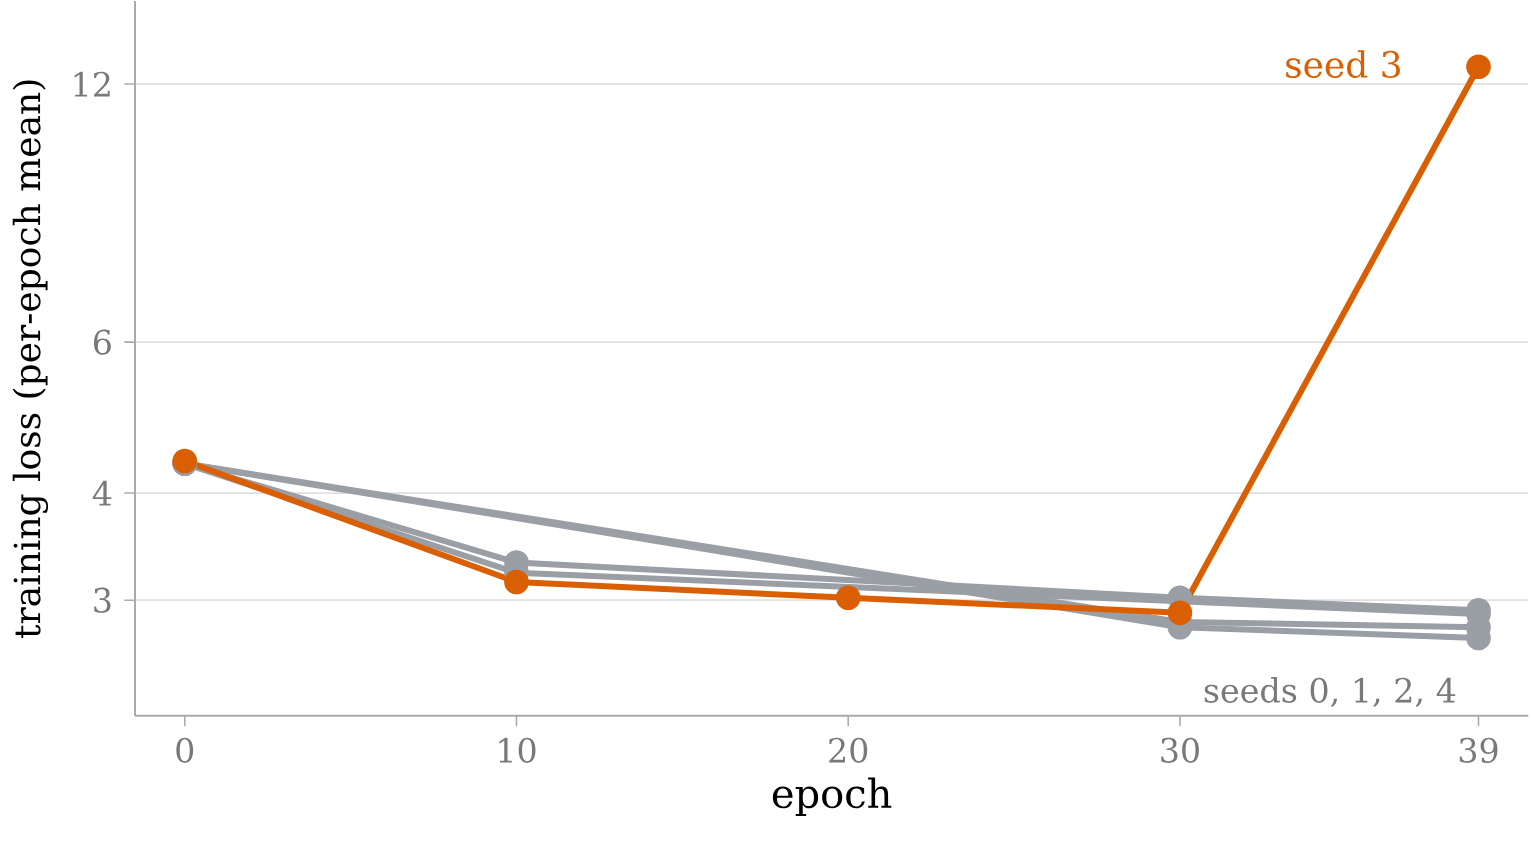 The height and width of the screenshot is (841, 1531). What do you see at coordinates (102, 600) in the screenshot?
I see `y-tick-label: 3` at bounding box center [102, 600].